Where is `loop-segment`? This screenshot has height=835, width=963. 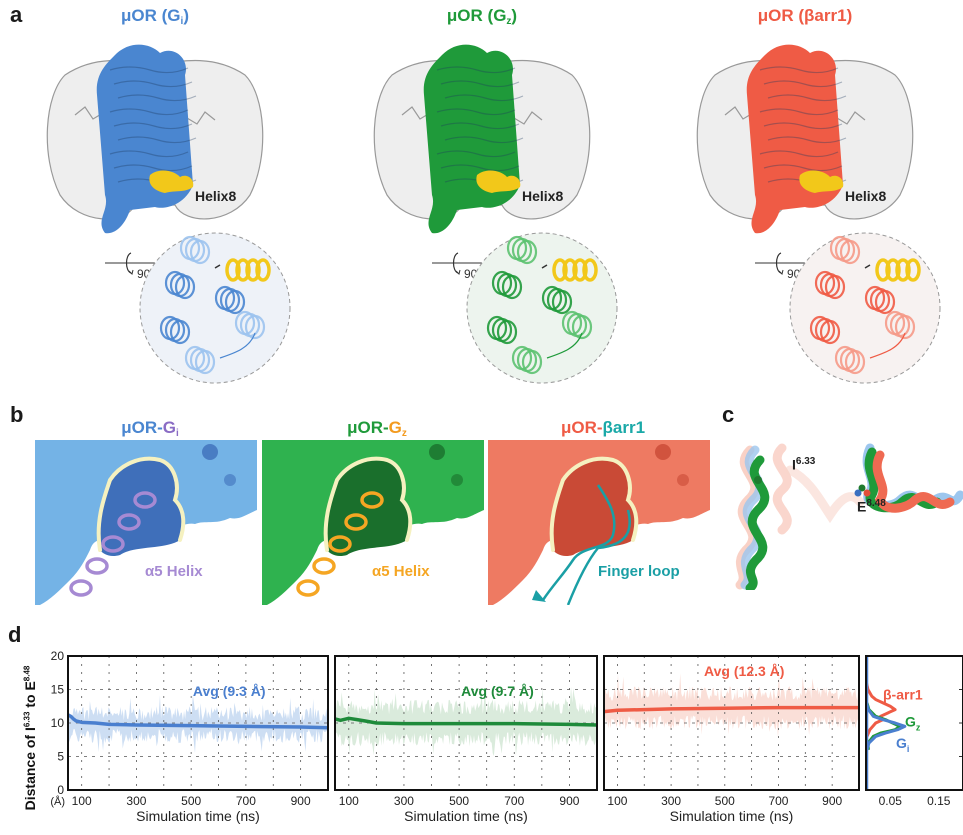
loop-segment is located at coordinates (887, 345).